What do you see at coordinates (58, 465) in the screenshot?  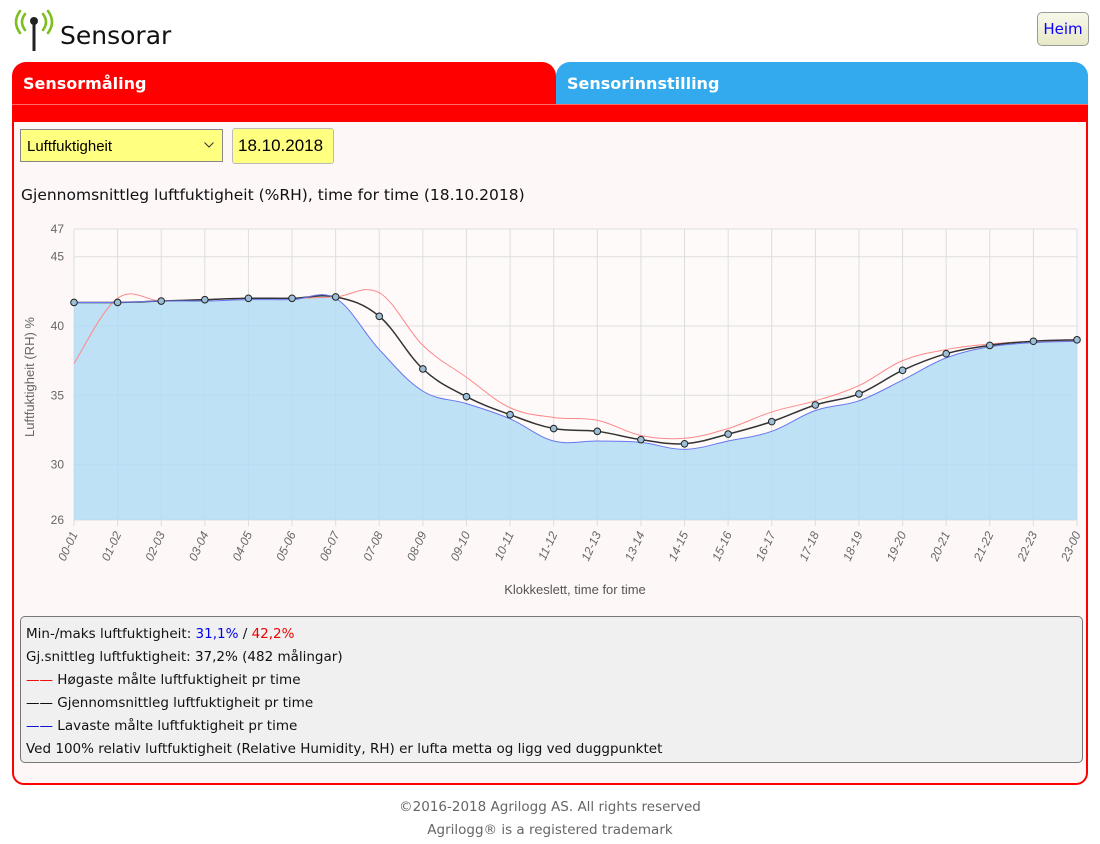 I see `y-tick-label: 30` at bounding box center [58, 465].